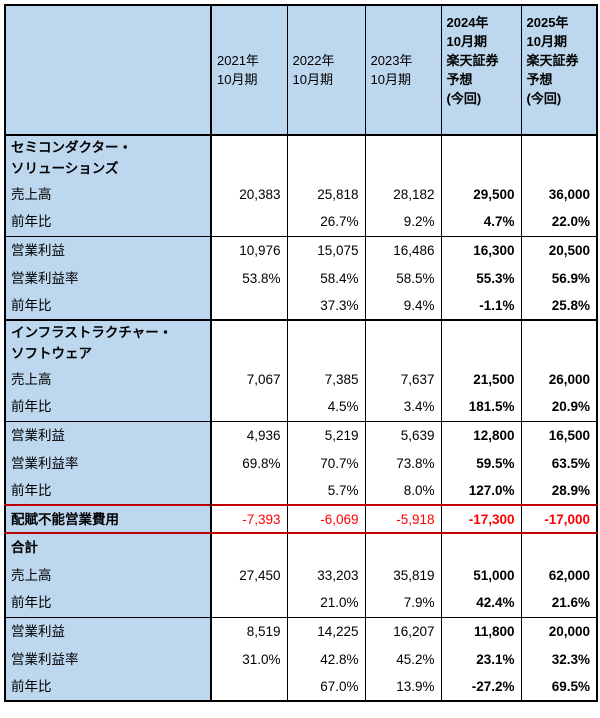  I want to click on value-cell: 69.5%, so click(559, 687).